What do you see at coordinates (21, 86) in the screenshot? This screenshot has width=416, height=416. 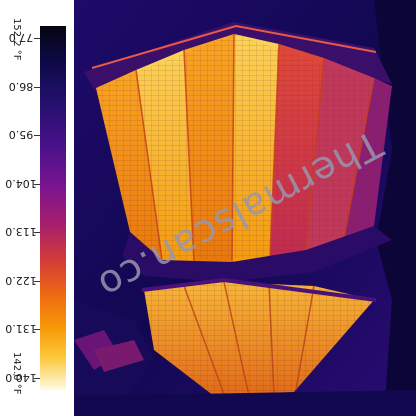 I see `scale-tick-label: 86.0` at bounding box center [21, 86].